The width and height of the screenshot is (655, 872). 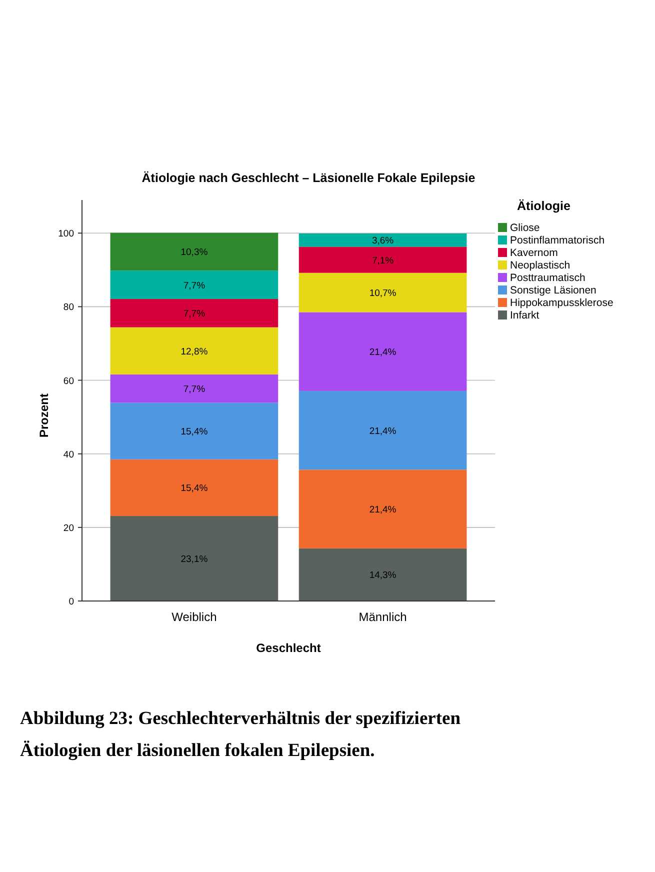 I want to click on legend-label: Posttraumatisch, so click(x=548, y=278).